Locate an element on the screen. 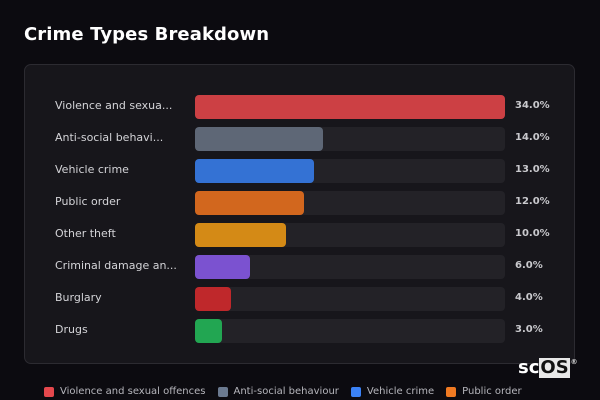  chart-title: Crime Types Breakdown is located at coordinates (147, 34).